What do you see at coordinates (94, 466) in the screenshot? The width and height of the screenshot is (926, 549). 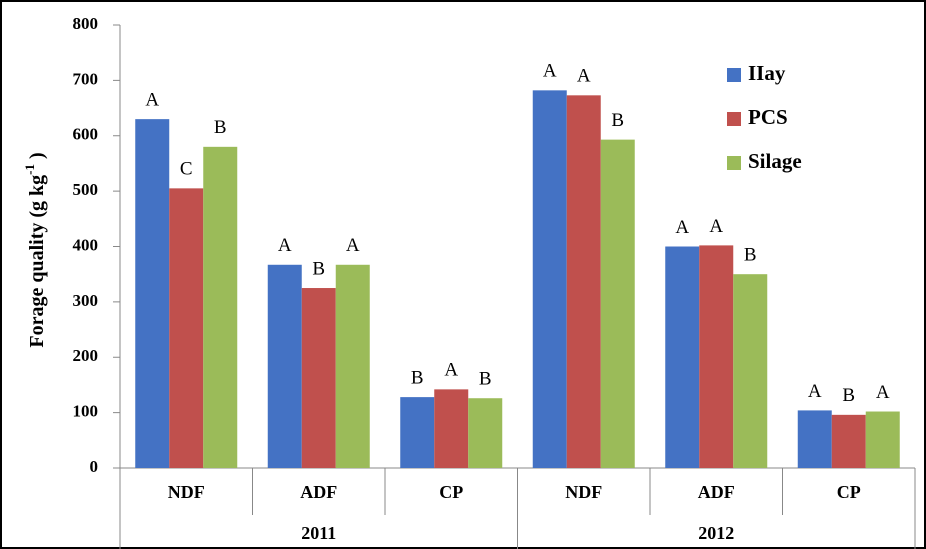 I see `y-tick-label: 0` at bounding box center [94, 466].